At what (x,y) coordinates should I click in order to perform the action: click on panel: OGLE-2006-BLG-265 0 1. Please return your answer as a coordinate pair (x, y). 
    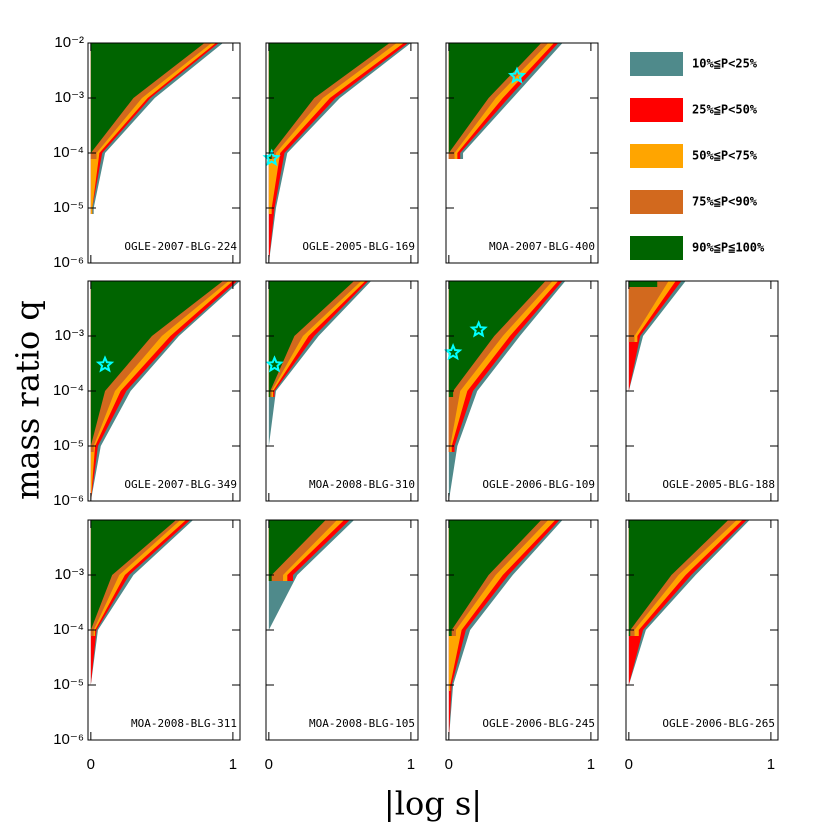
    Looking at the image, I should click on (702, 646).